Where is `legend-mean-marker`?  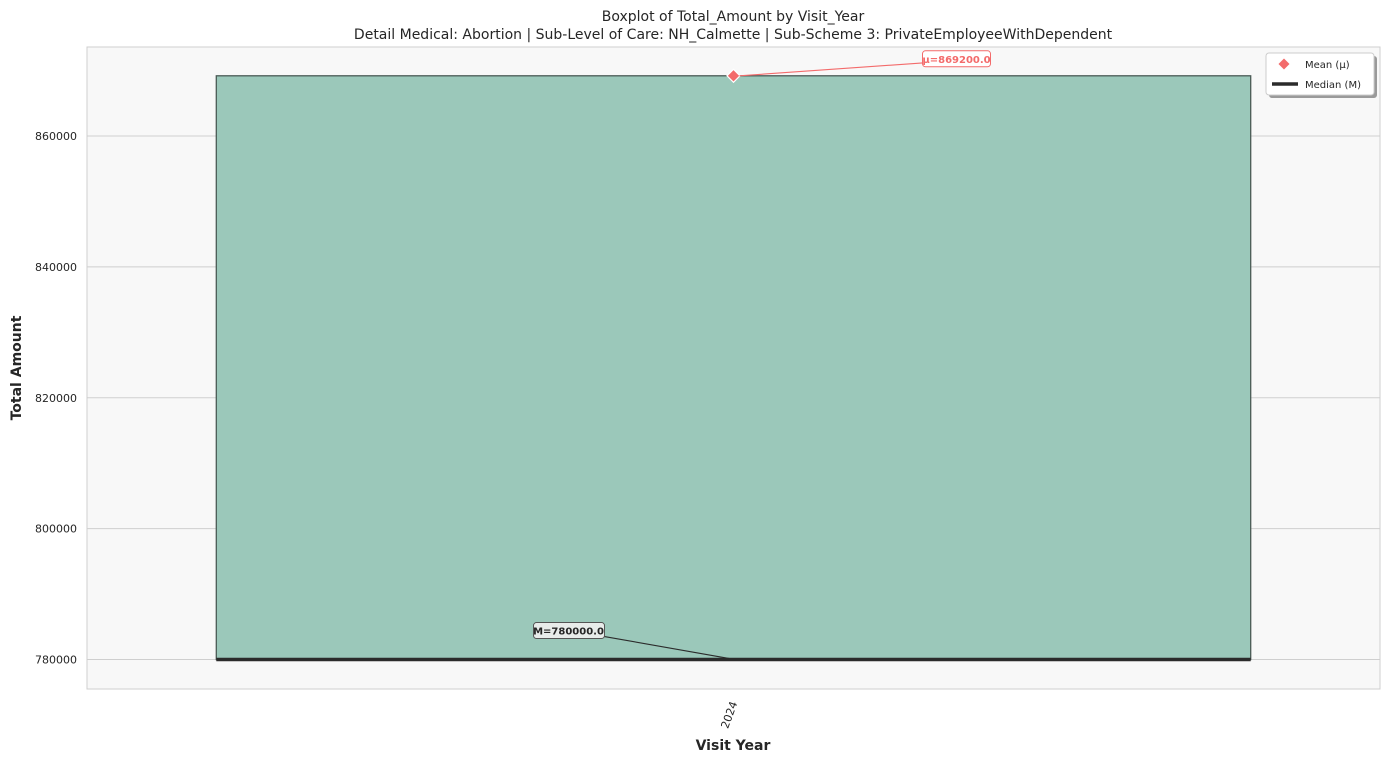 legend-mean-marker is located at coordinates (1284, 64).